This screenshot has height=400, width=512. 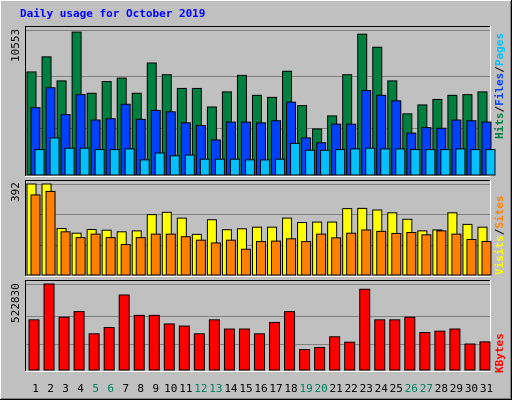 What do you see at coordinates (290, 388) in the screenshot?
I see `x-tick-label: 18` at bounding box center [290, 388].